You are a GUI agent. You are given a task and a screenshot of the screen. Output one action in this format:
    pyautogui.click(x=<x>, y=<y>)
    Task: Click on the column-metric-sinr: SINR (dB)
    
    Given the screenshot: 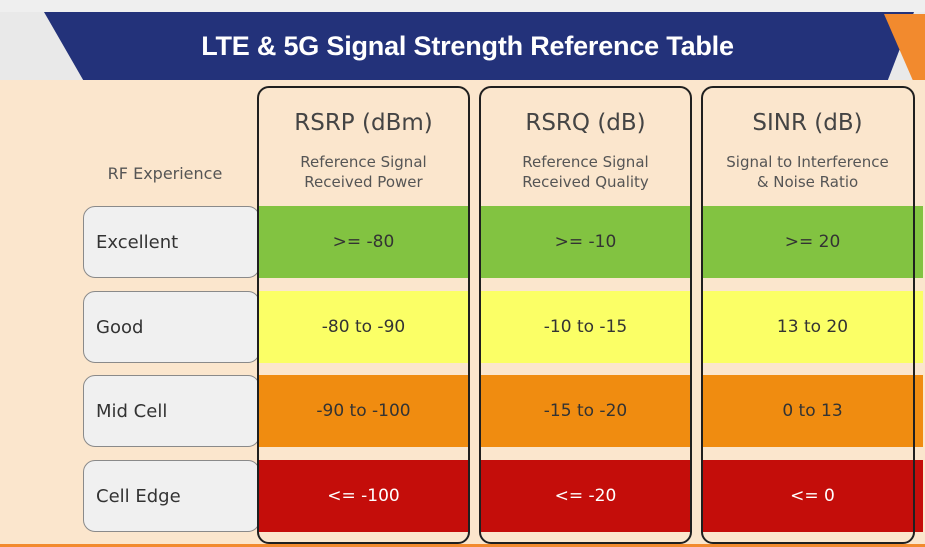 What is the action you would take?
    pyautogui.click(x=807, y=123)
    